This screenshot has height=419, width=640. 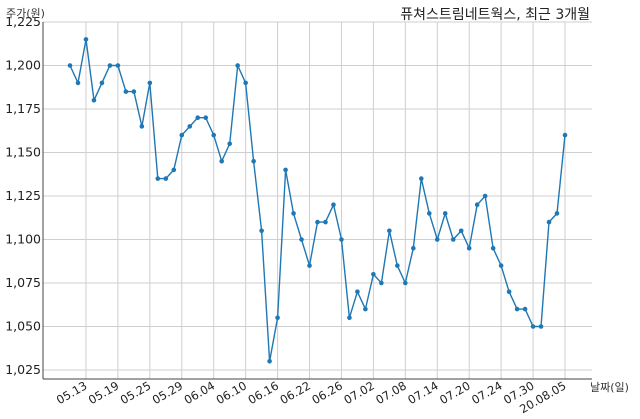 What do you see at coordinates (487, 392) in the screenshot?
I see `x-tick-label: 07.24` at bounding box center [487, 392].